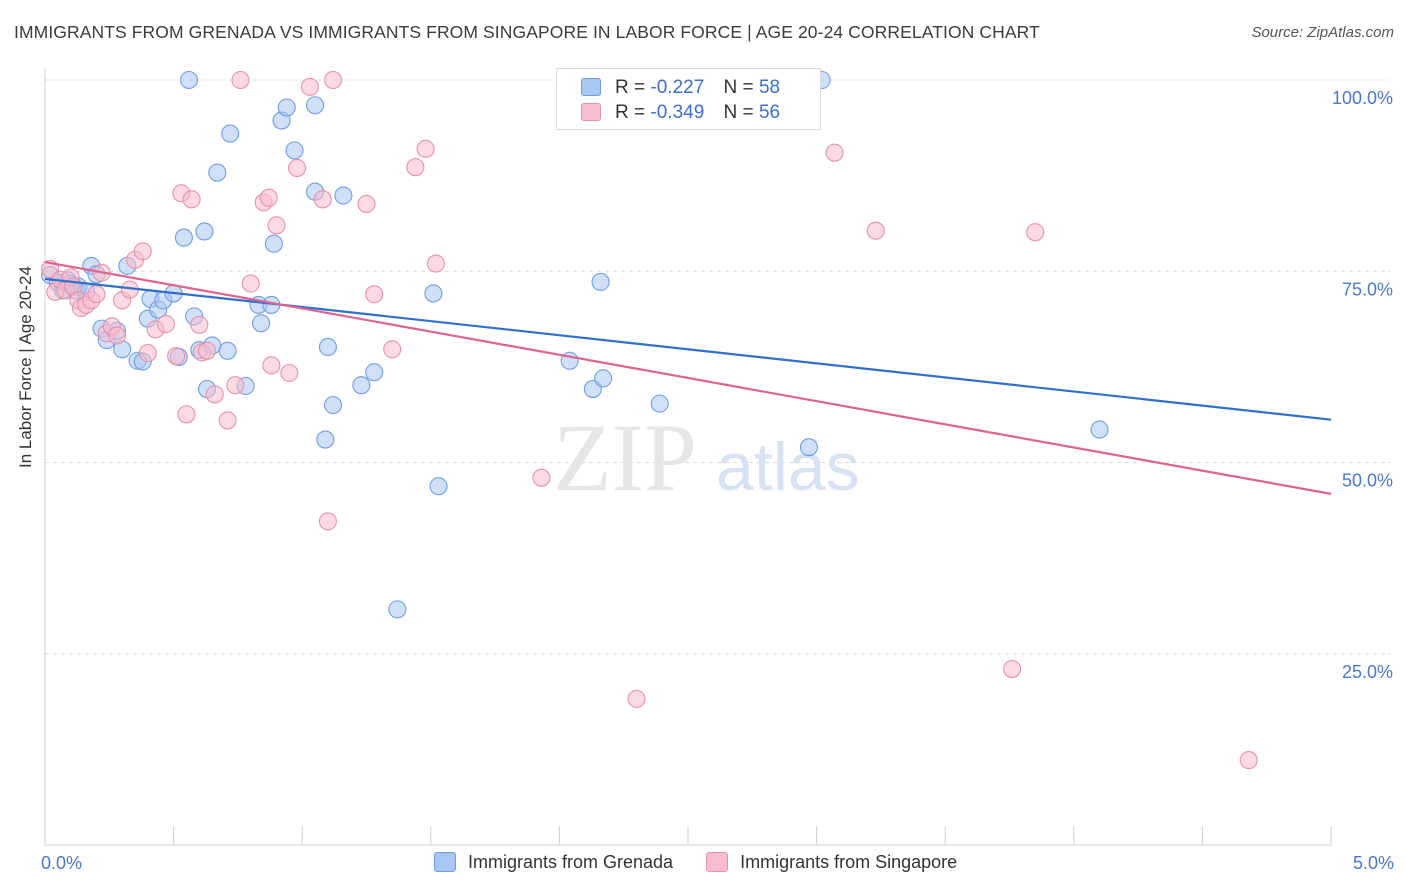 Image resolution: width=1406 pixels, height=892 pixels. I want to click on legend-row-grenada: R = -0.227 N = 58, so click(680, 89).